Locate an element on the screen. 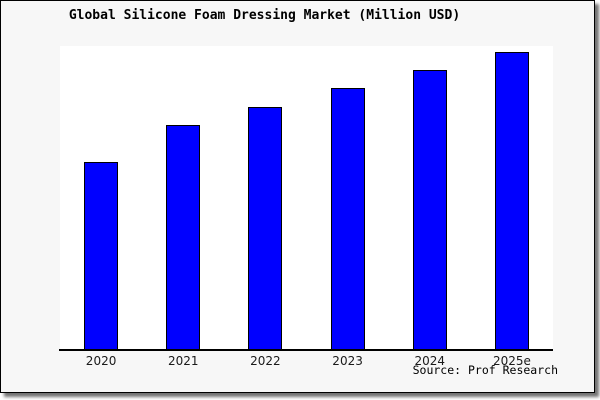 This screenshot has width=600, height=400. x-tick-label-2020: 2020 is located at coordinates (101, 361).